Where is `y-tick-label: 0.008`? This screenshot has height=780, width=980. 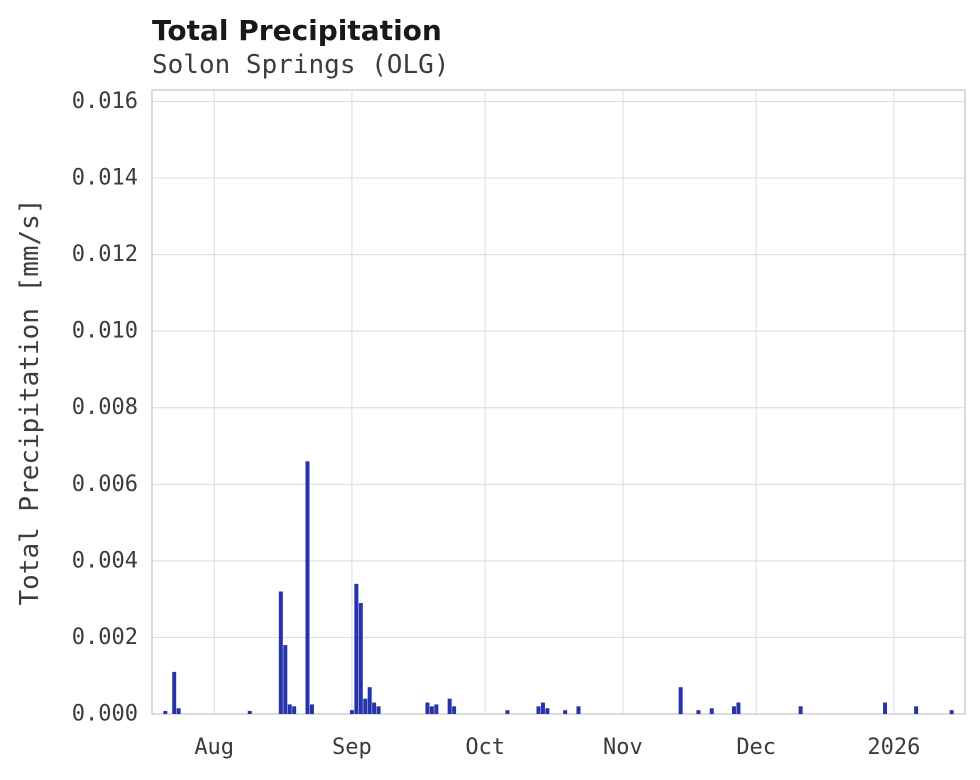 y-tick-label: 0.008 is located at coordinates (105, 407).